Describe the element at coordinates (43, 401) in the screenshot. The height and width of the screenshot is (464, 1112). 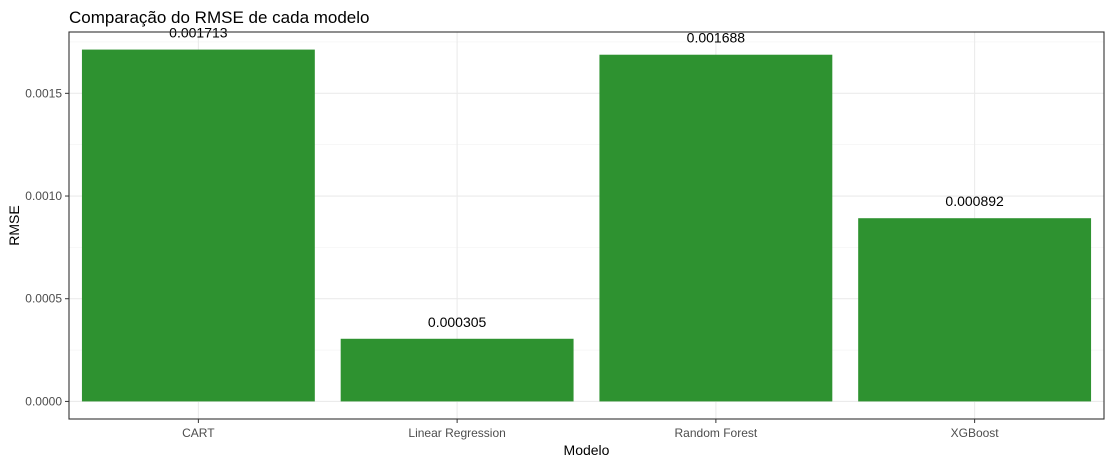
I see `y-tick-label: 0.0000` at that location.